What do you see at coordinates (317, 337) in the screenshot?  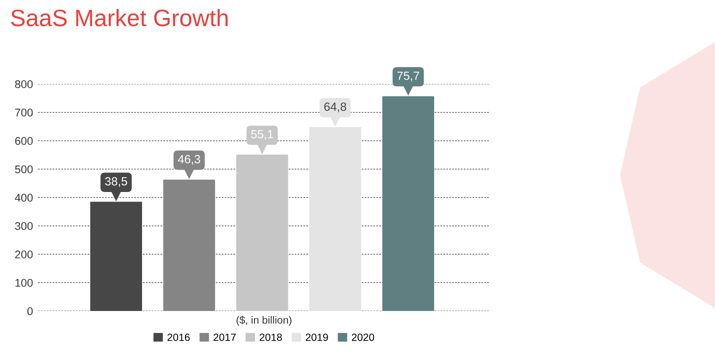 I see `legend-label: 2019` at bounding box center [317, 337].